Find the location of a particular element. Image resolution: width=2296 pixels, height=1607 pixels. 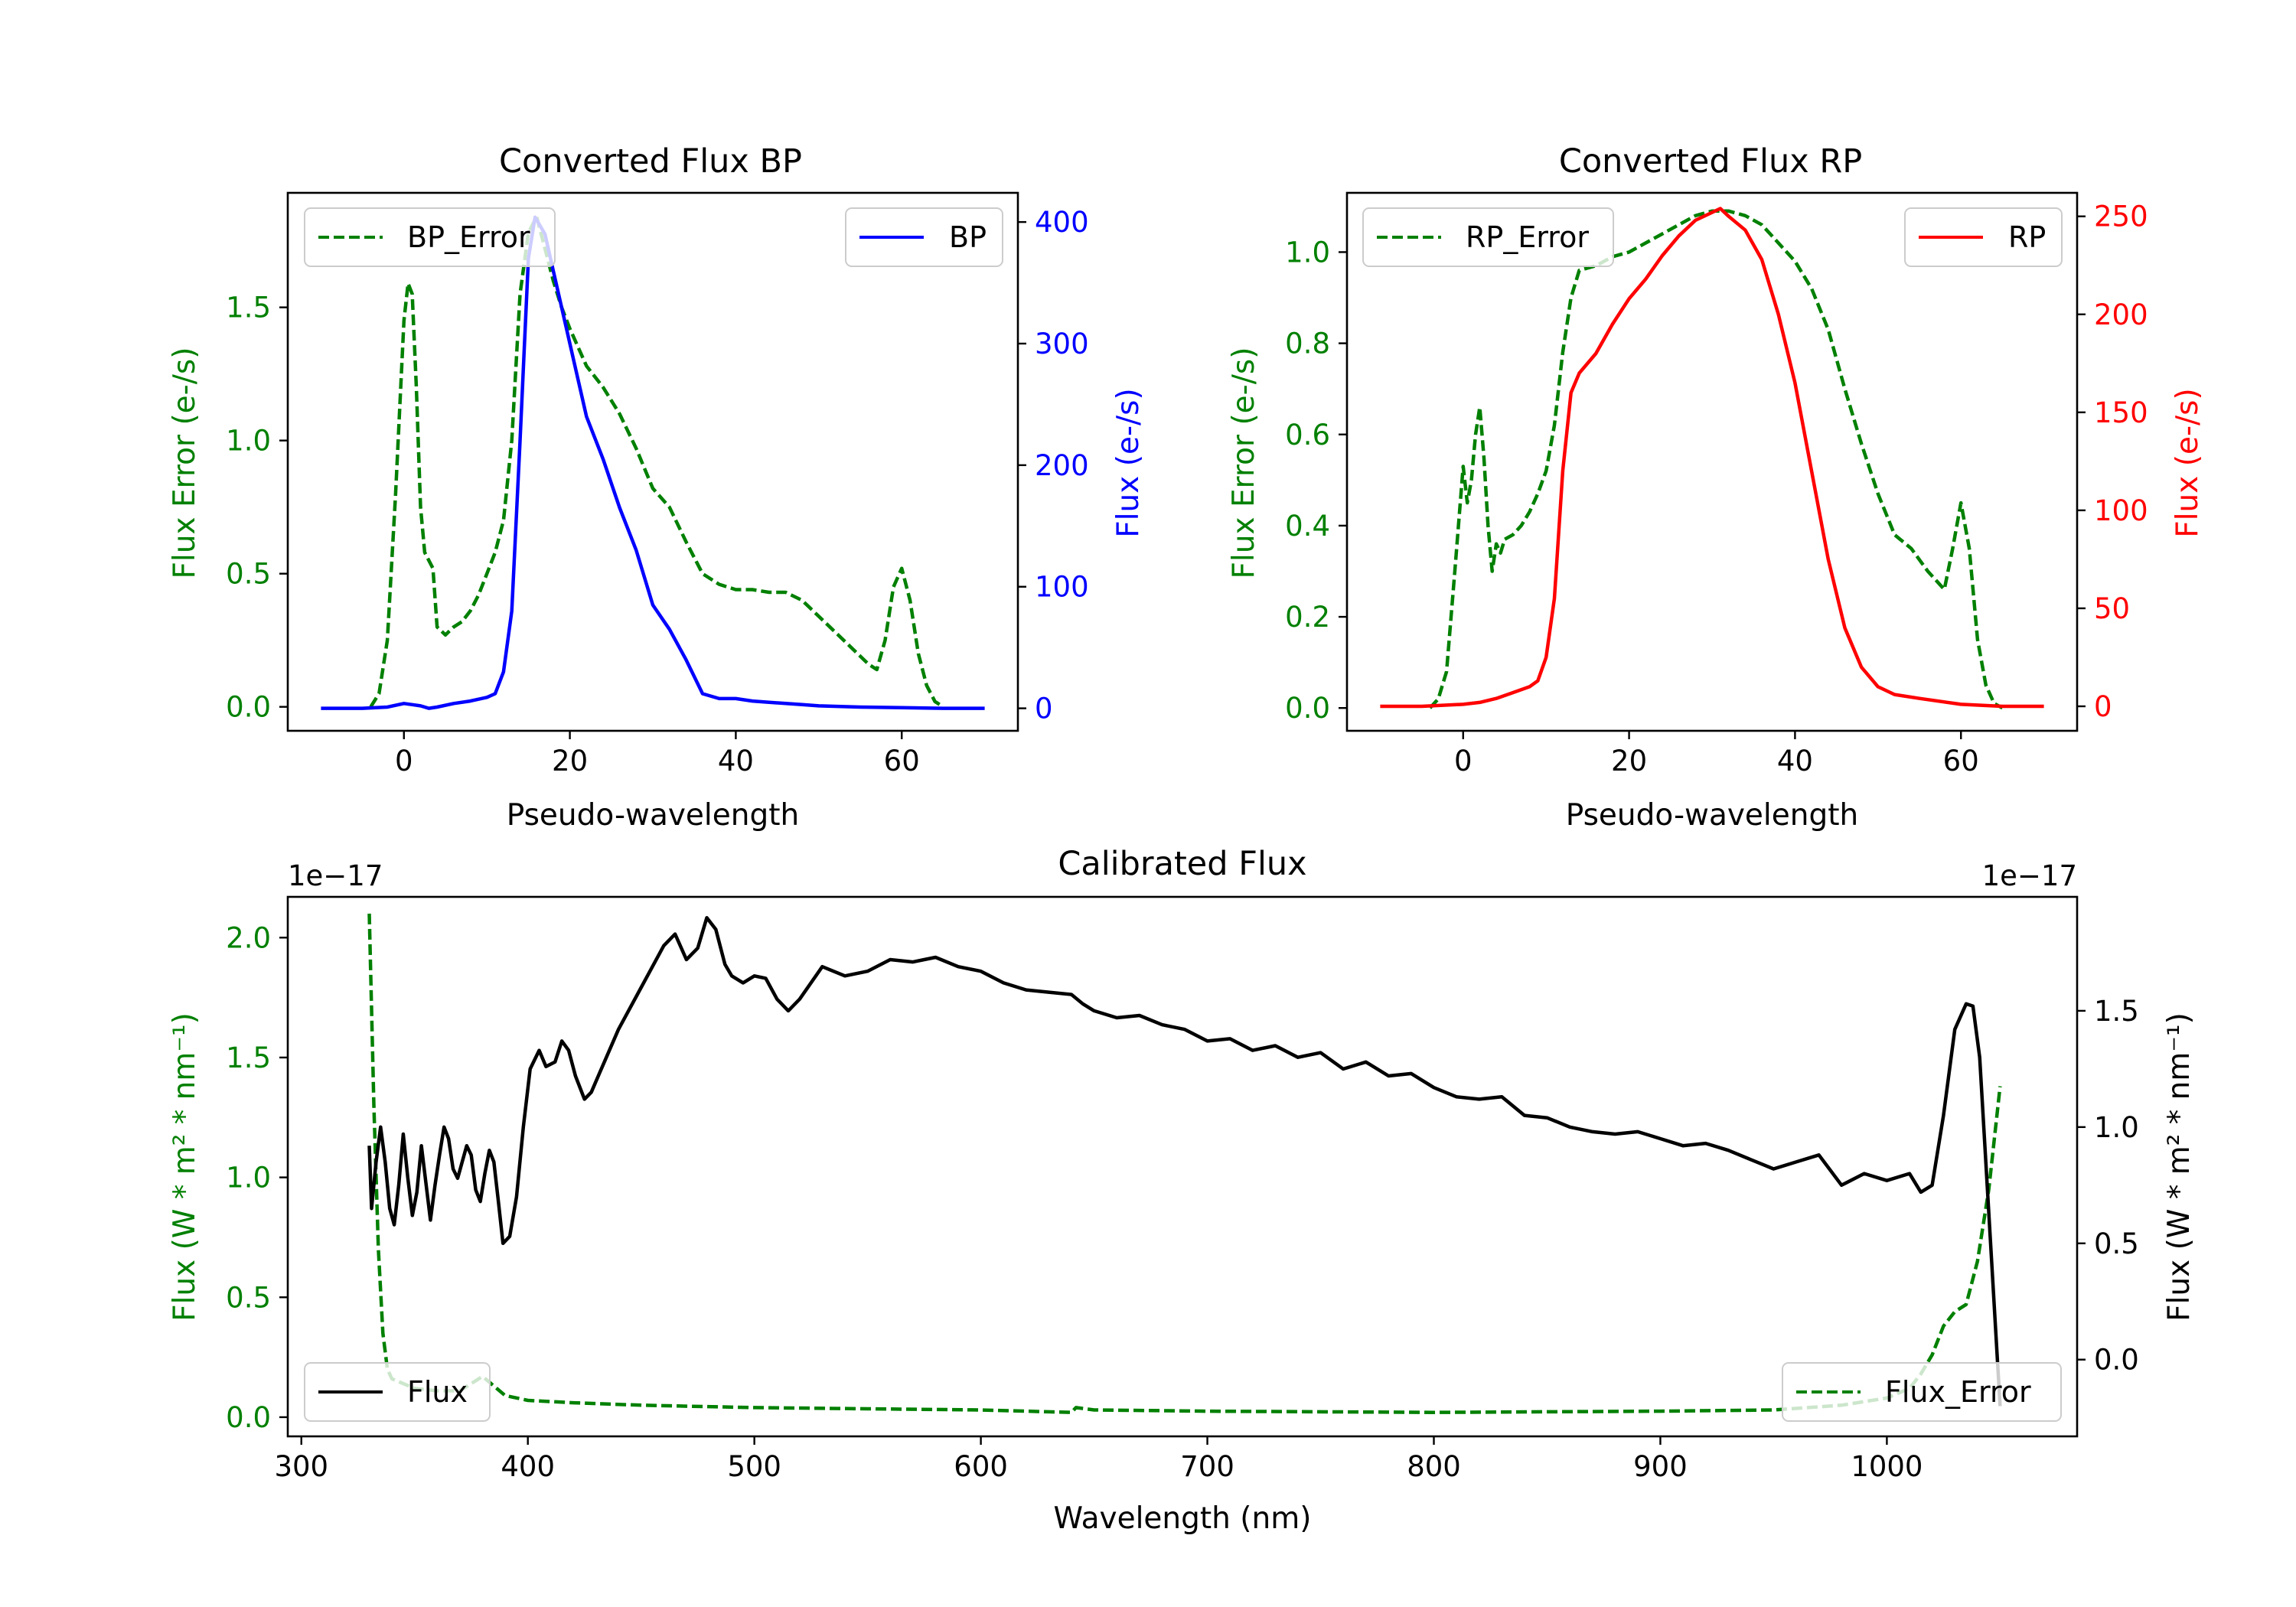

x-tick-label: 1000 is located at coordinates (1887, 1466).